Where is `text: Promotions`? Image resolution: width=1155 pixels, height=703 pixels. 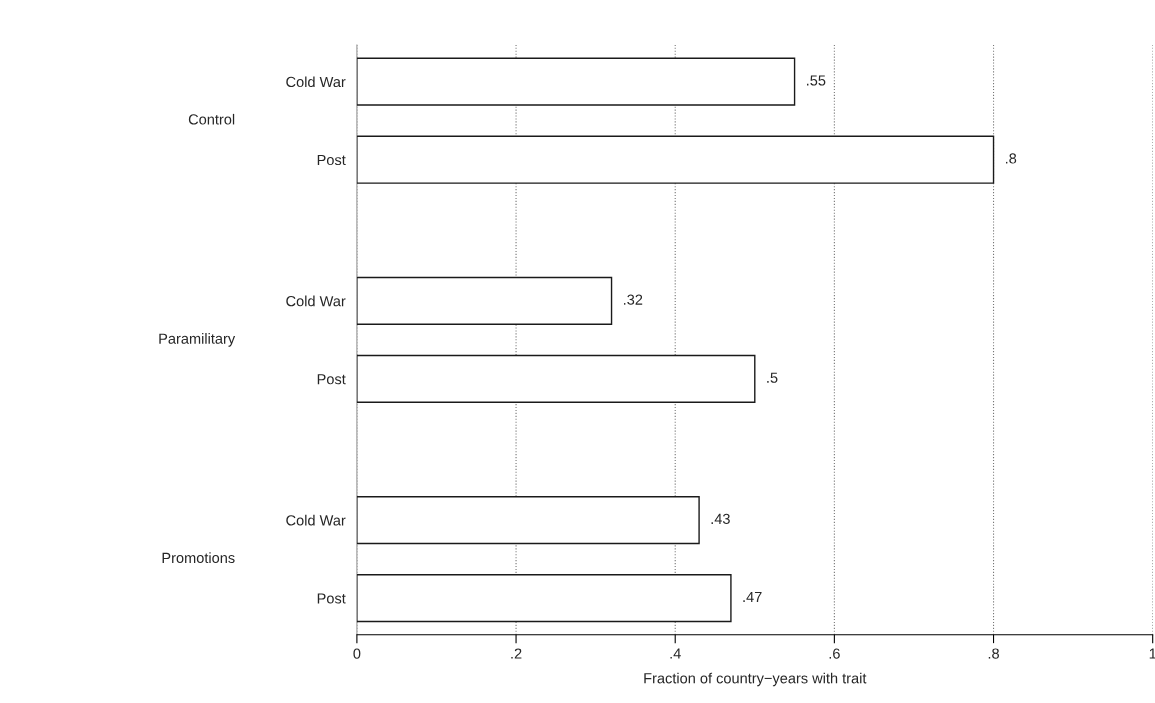 text: Promotions is located at coordinates (198, 558).